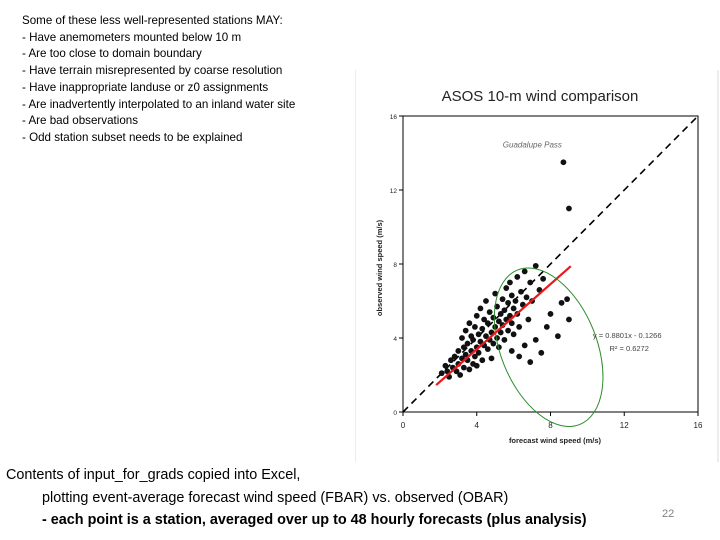  Describe the element at coordinates (624, 425) in the screenshot. I see `x-tick-label: 12` at that location.